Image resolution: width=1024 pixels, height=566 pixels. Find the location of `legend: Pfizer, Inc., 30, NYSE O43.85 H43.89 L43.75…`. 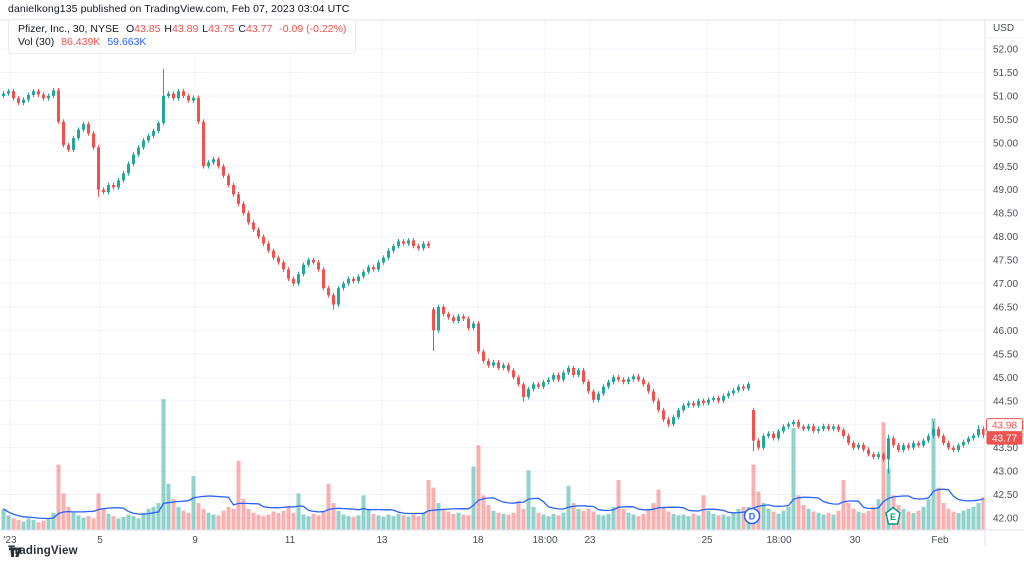

legend: Pfizer, Inc., 30, NYSE O43.85 H43.89 L43.75… is located at coordinates (182, 36).